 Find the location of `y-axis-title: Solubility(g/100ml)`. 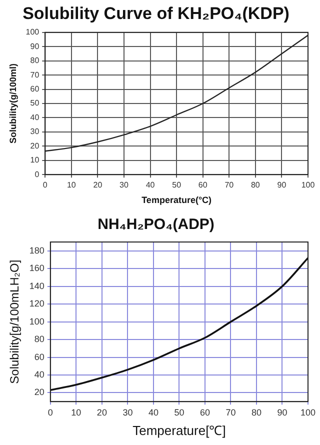

y-axis-title: Solubility(g/100ml) is located at coordinates (13, 103).